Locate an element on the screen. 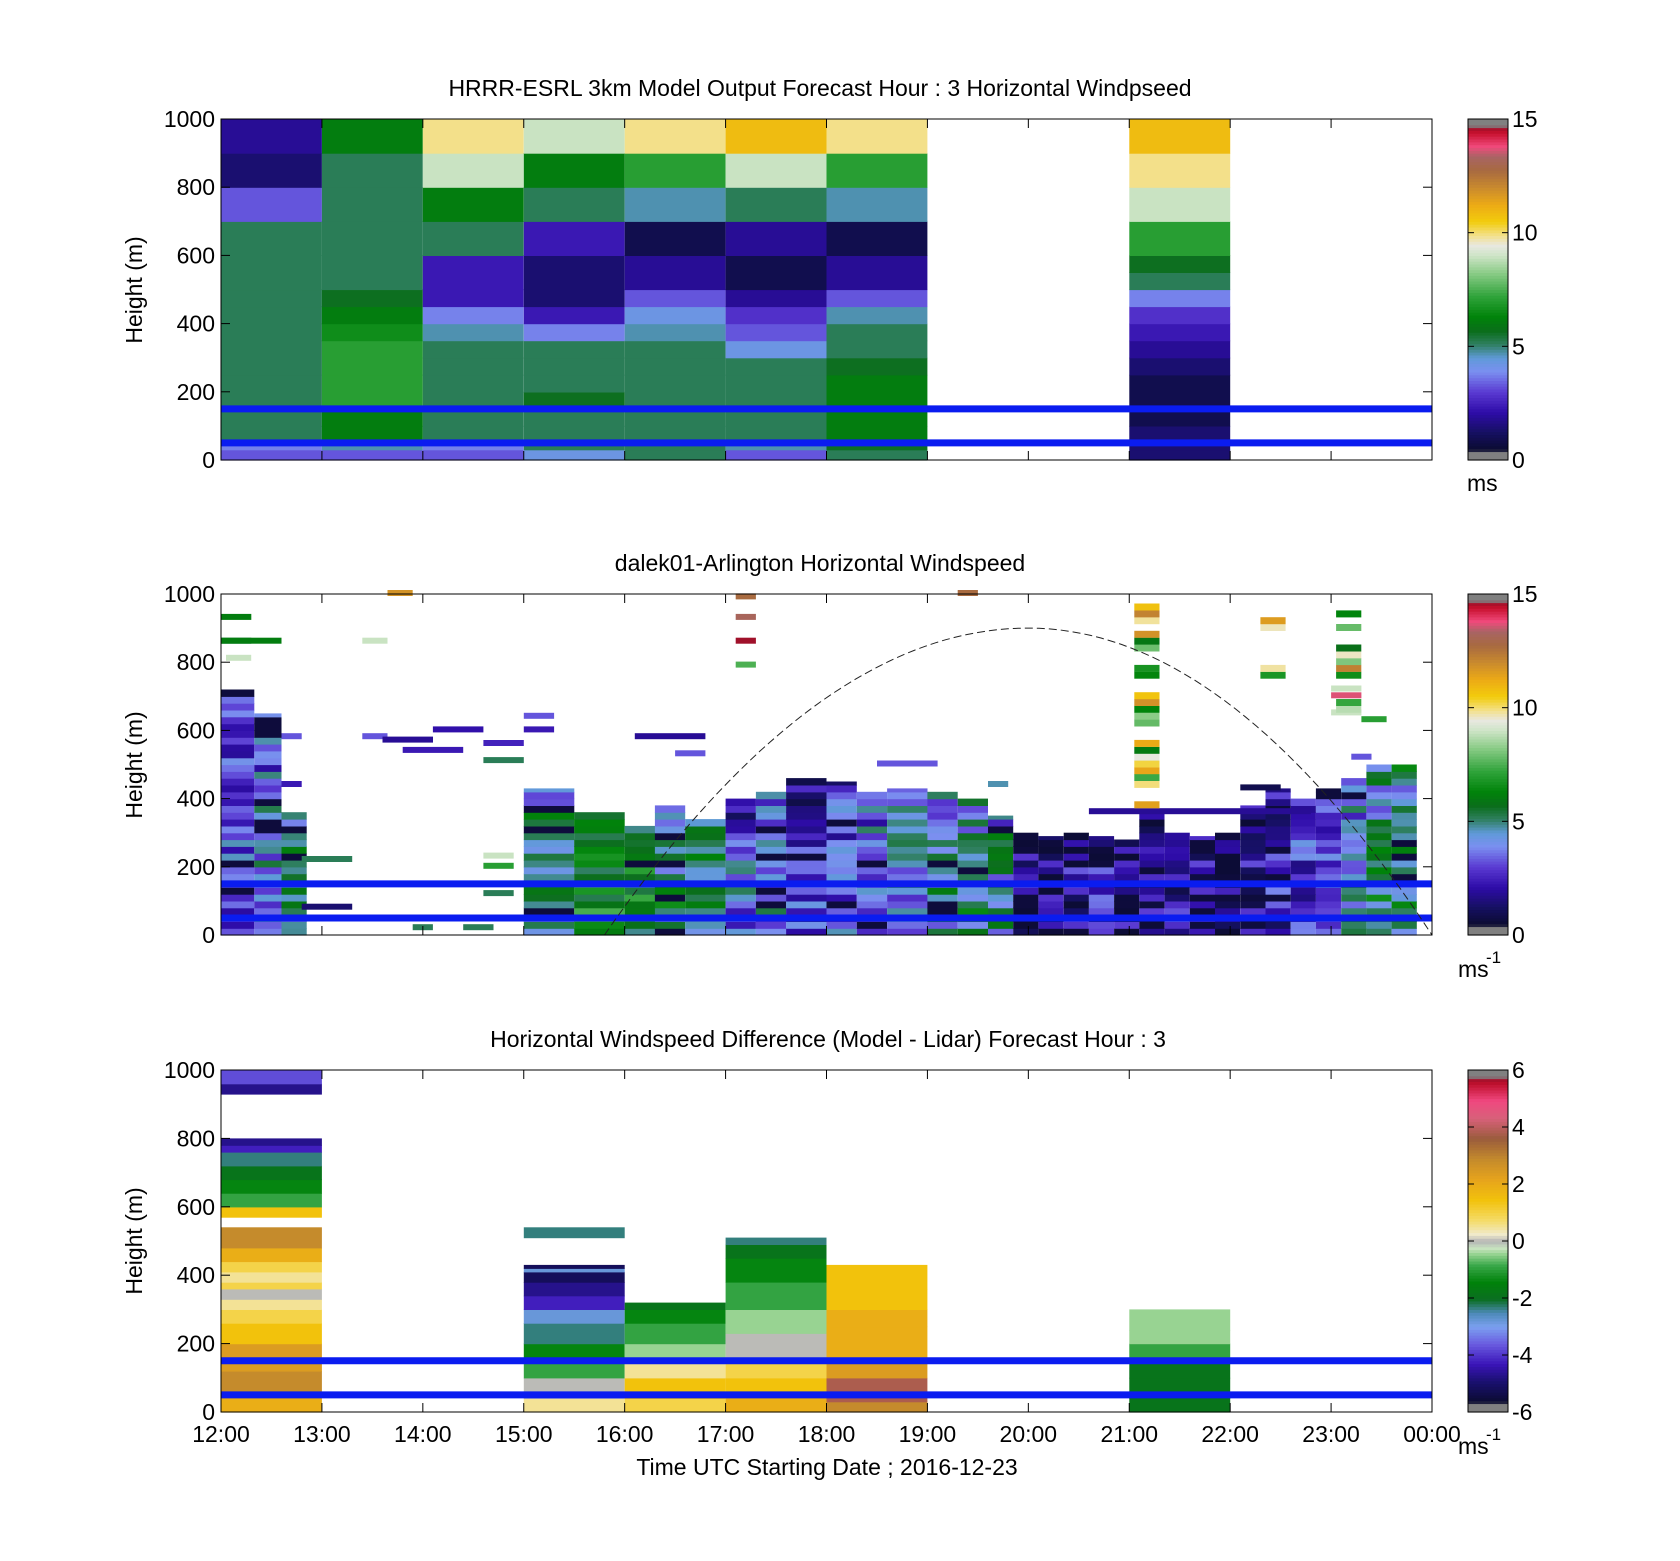  colorbar-tick-label: -6 is located at coordinates (1522, 1412).